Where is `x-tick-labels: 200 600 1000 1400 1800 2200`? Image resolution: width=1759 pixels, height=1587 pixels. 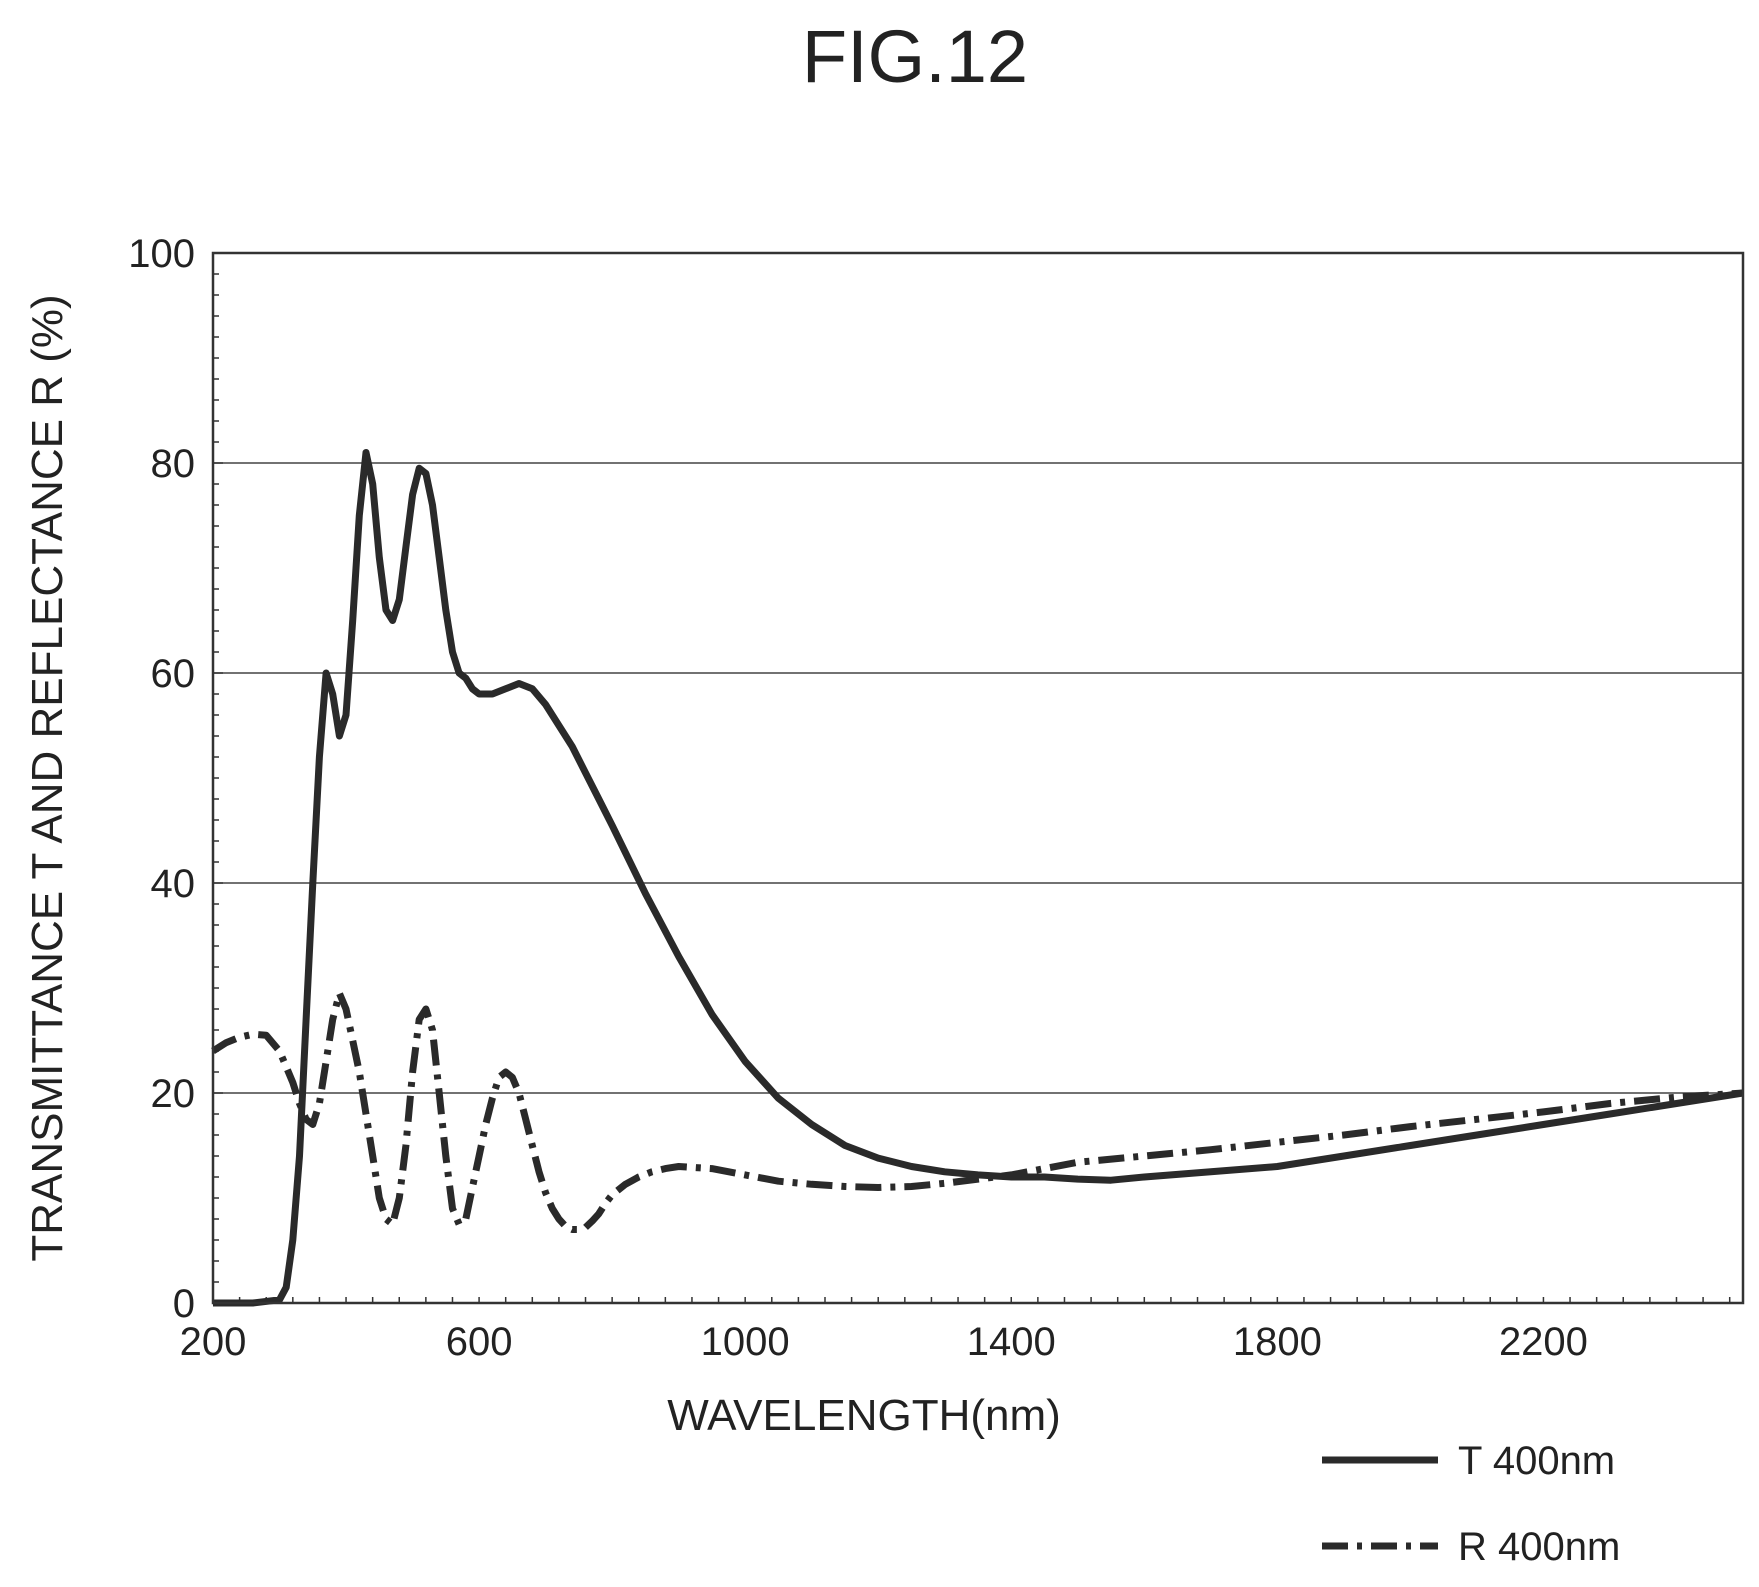 x-tick-labels: 200 600 1000 1400 1800 2200 is located at coordinates (884, 1342).